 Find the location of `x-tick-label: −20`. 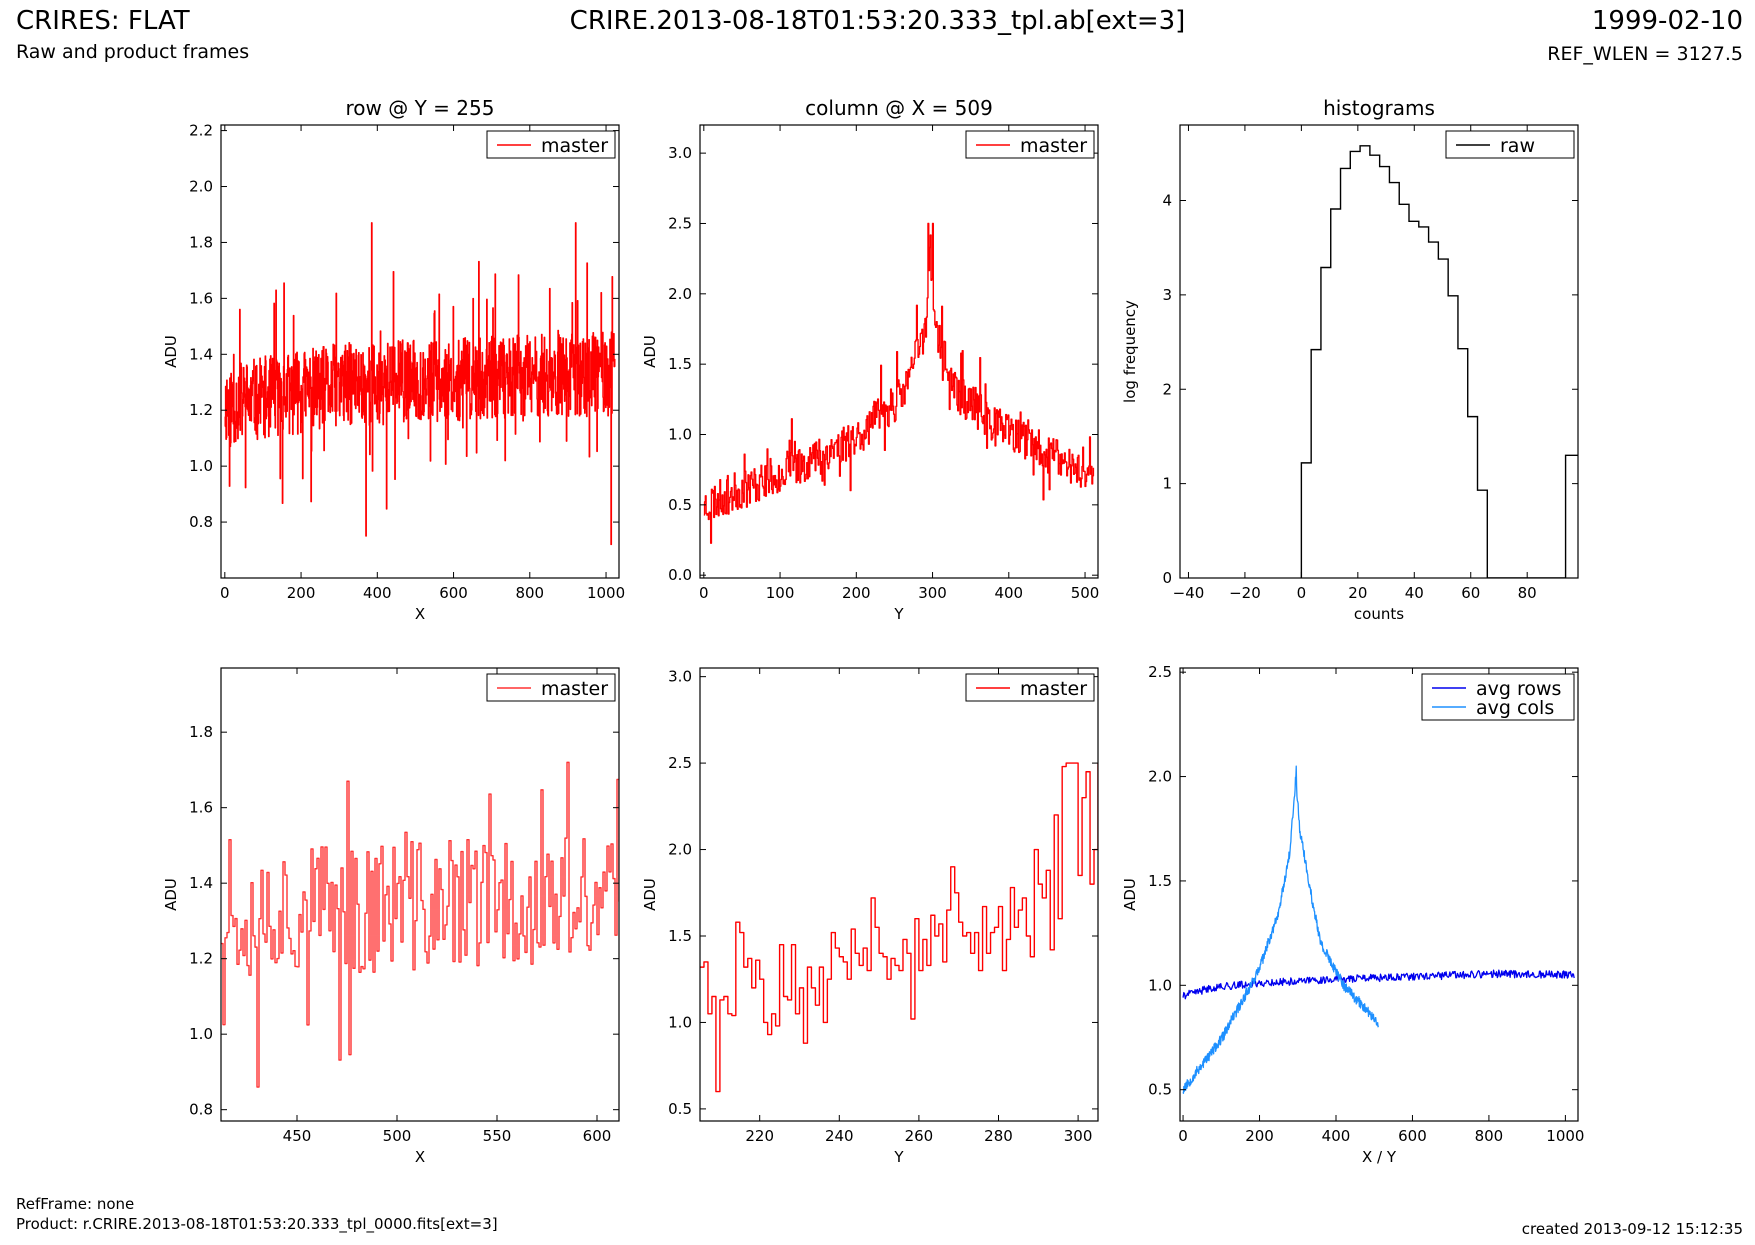

x-tick-label: −20 is located at coordinates (1245, 593).